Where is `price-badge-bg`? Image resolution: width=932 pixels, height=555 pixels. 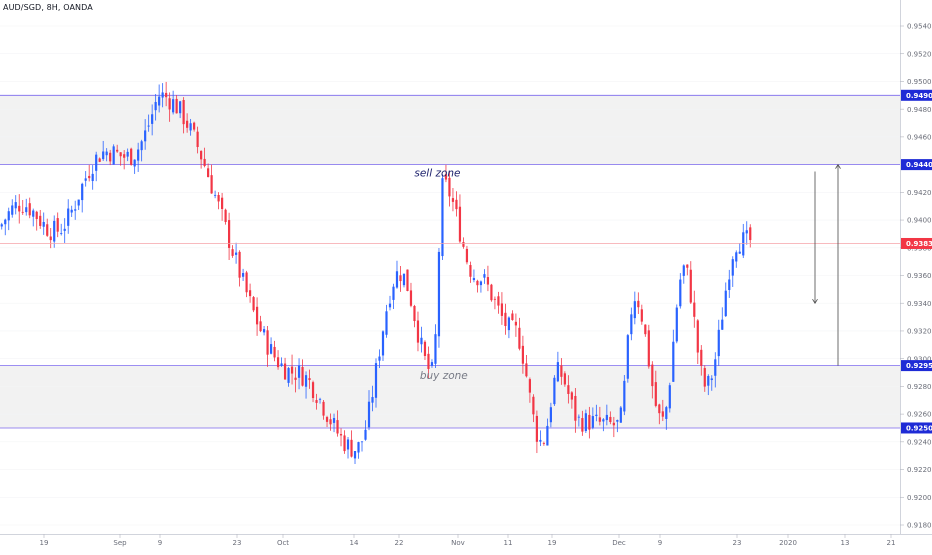 price-badge-bg is located at coordinates (916, 428).